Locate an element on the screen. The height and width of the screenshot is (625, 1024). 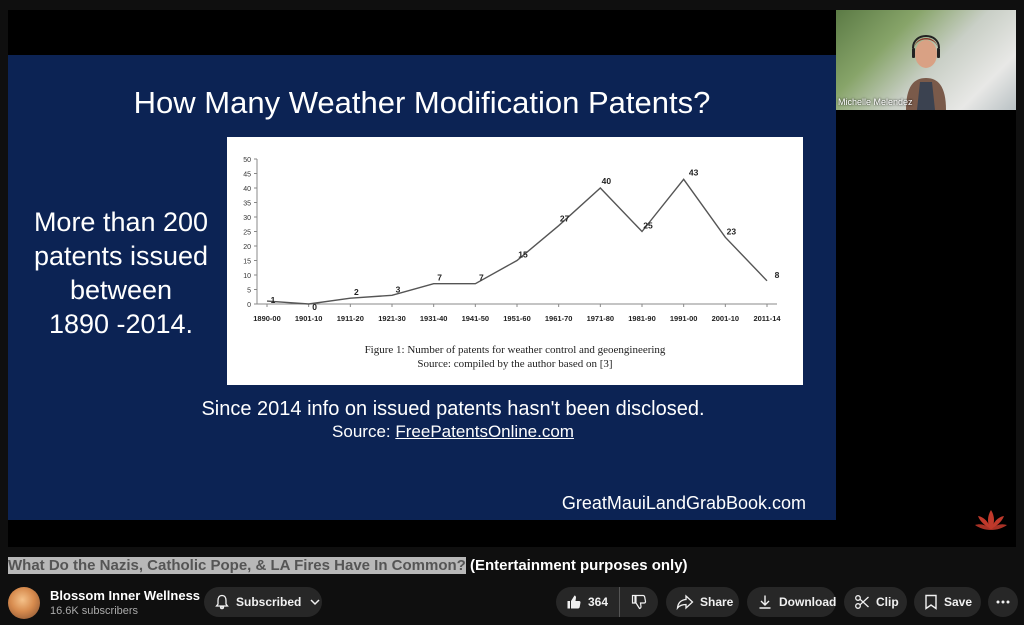
x-tick-label: 1961-70 is located at coordinates (559, 318).